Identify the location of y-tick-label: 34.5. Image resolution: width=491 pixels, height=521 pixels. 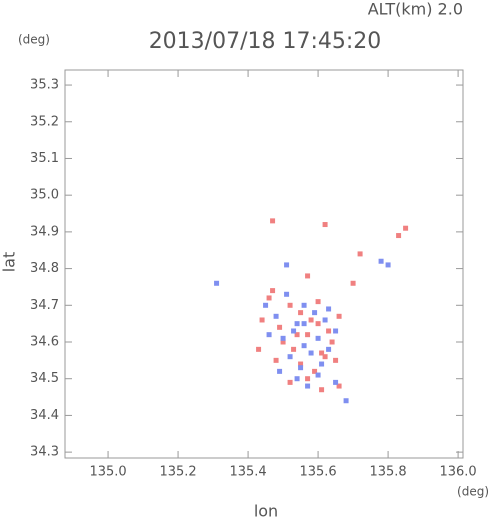
(44, 378).